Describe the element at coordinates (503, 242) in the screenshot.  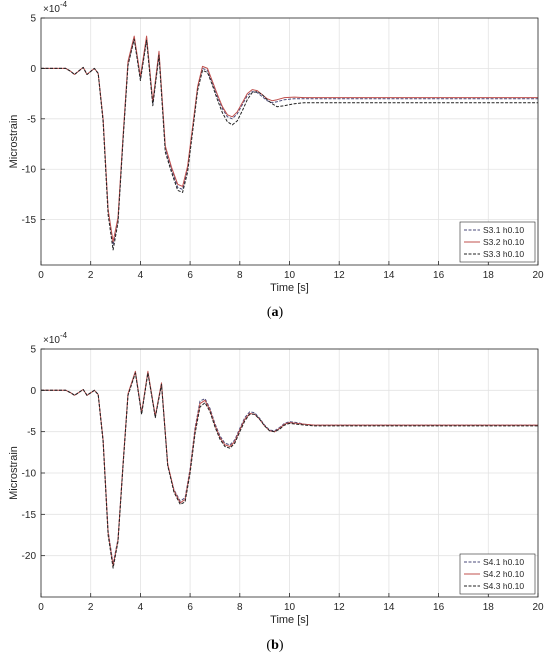
I see `legend-entry-2: S3.2 h0.10` at that location.